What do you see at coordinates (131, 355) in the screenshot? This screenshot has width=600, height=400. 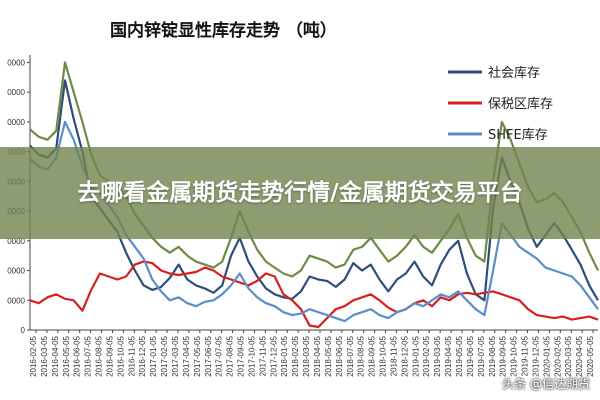 I see `x-tick-label: 2016-11-05` at bounding box center [131, 355].